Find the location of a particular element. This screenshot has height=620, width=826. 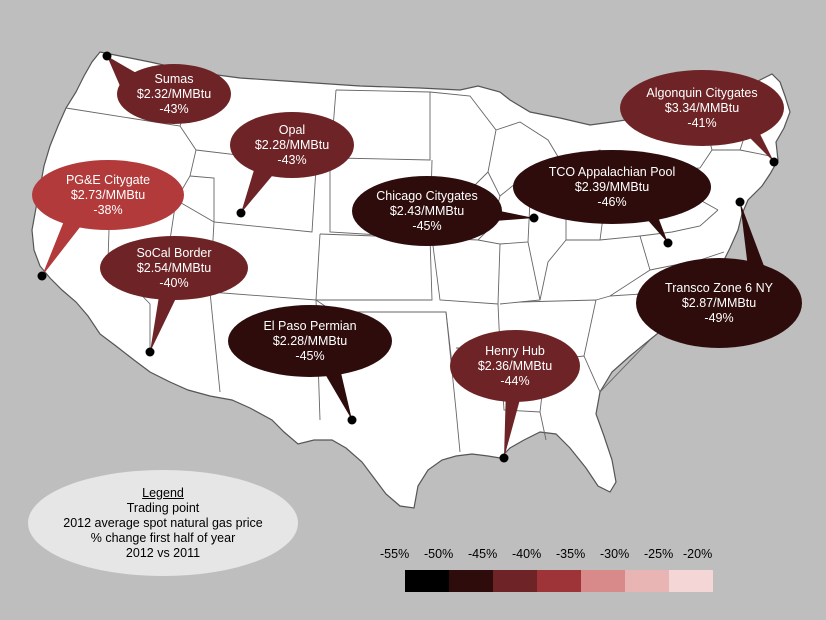

pointer-transco is located at coordinates (752, 235).